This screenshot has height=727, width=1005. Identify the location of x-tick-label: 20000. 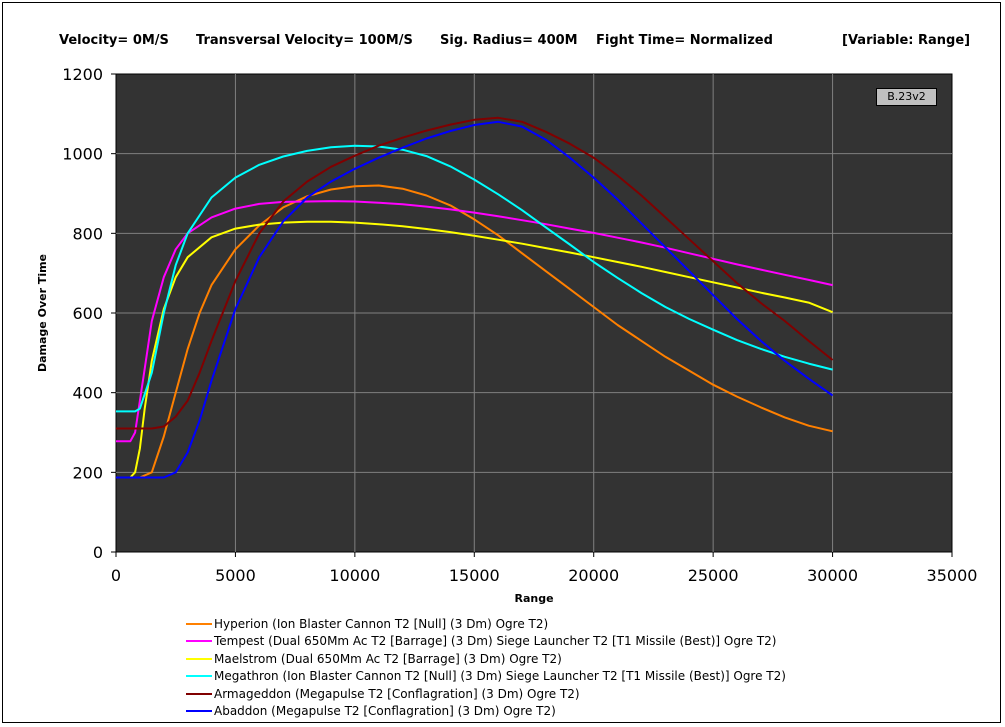
(593, 575).